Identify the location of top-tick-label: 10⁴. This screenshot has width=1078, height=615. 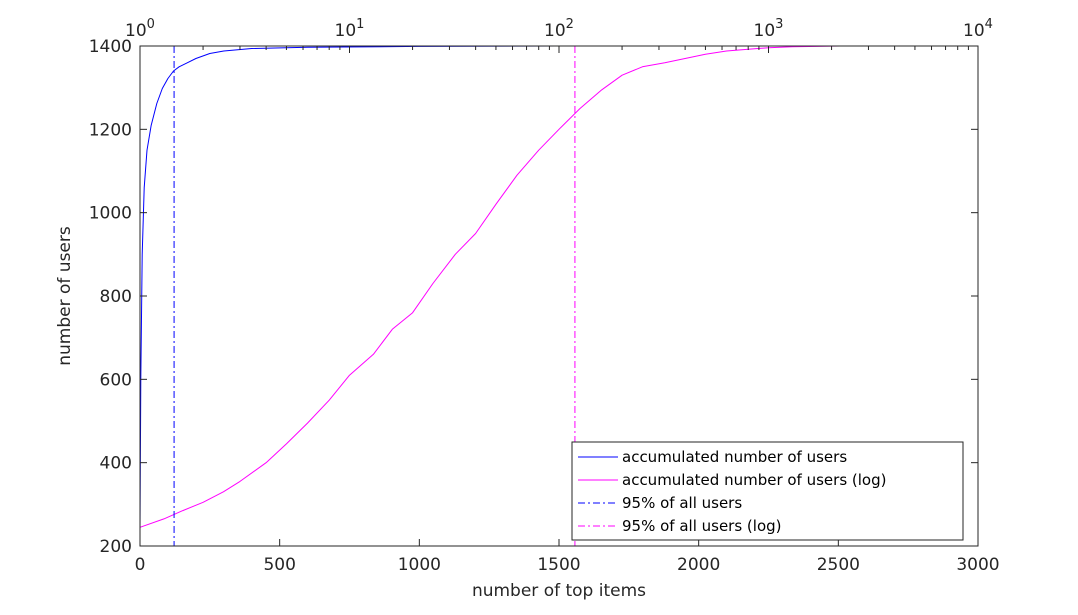
(978, 29).